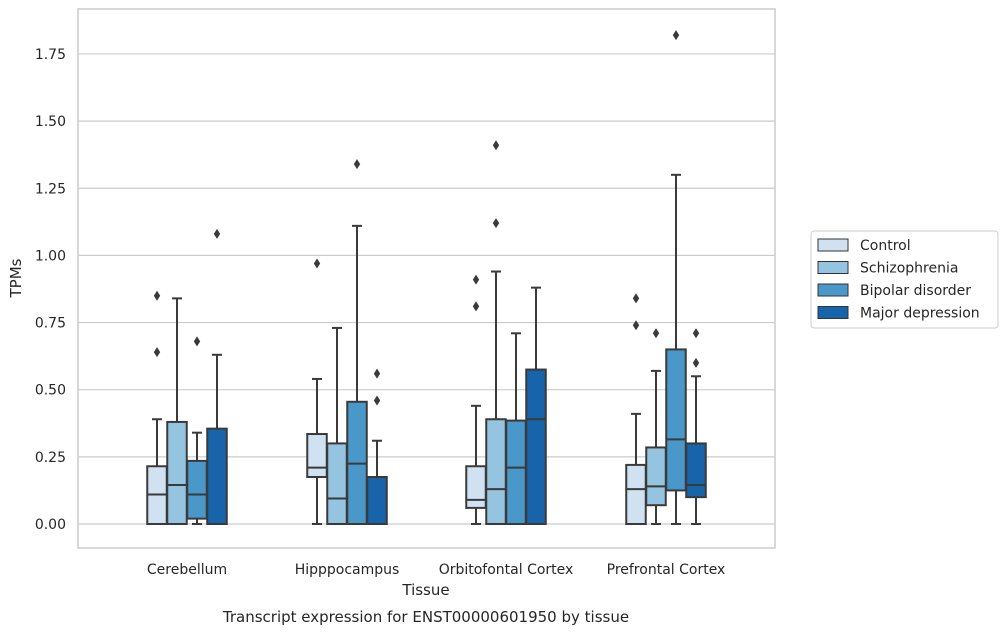  I want to click on x-tick-label: Prefrontal Cortex, so click(666, 570).